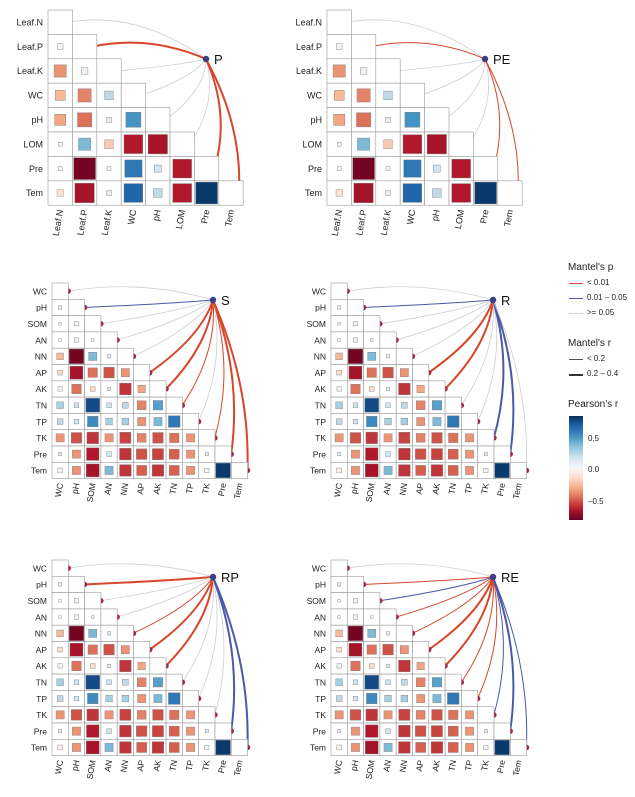 This screenshot has height=797, width=635. Describe the element at coordinates (41, 699) in the screenshot. I see `row-label: TP` at that location.